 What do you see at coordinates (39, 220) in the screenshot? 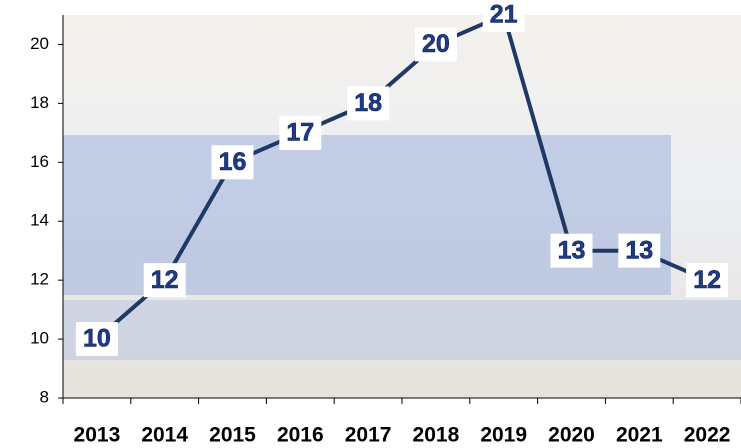
I see `y-tick-label: 14` at bounding box center [39, 220].